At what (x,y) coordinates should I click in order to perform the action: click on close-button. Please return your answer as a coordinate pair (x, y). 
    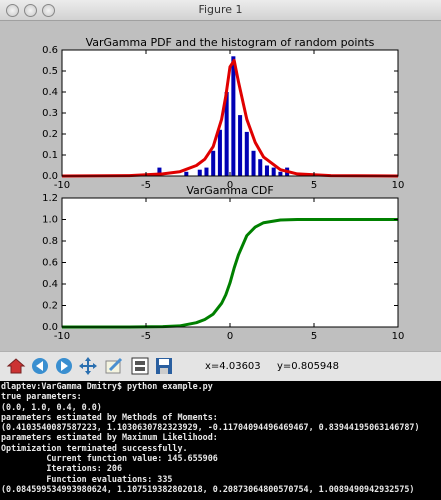
    Looking at the image, I should click on (12, 10).